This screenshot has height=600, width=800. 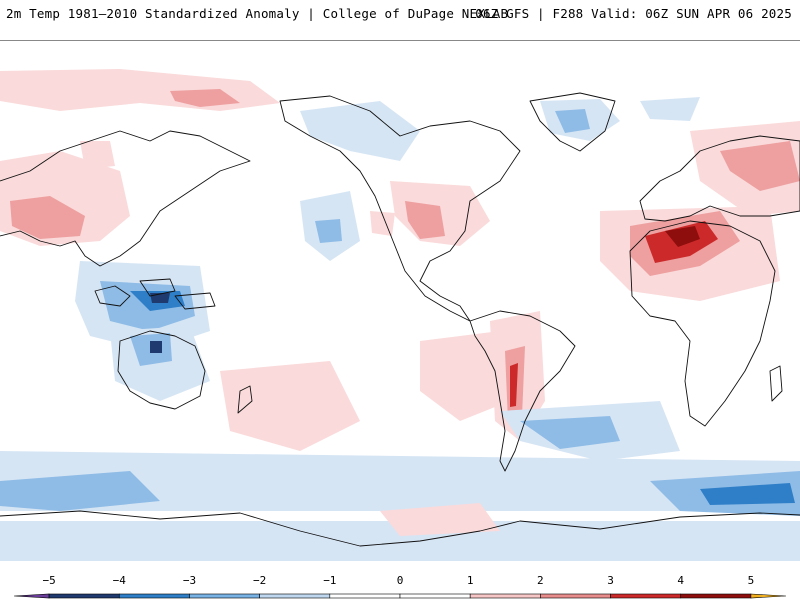 I want to click on coastline-greenland, so click(x=572, y=122).